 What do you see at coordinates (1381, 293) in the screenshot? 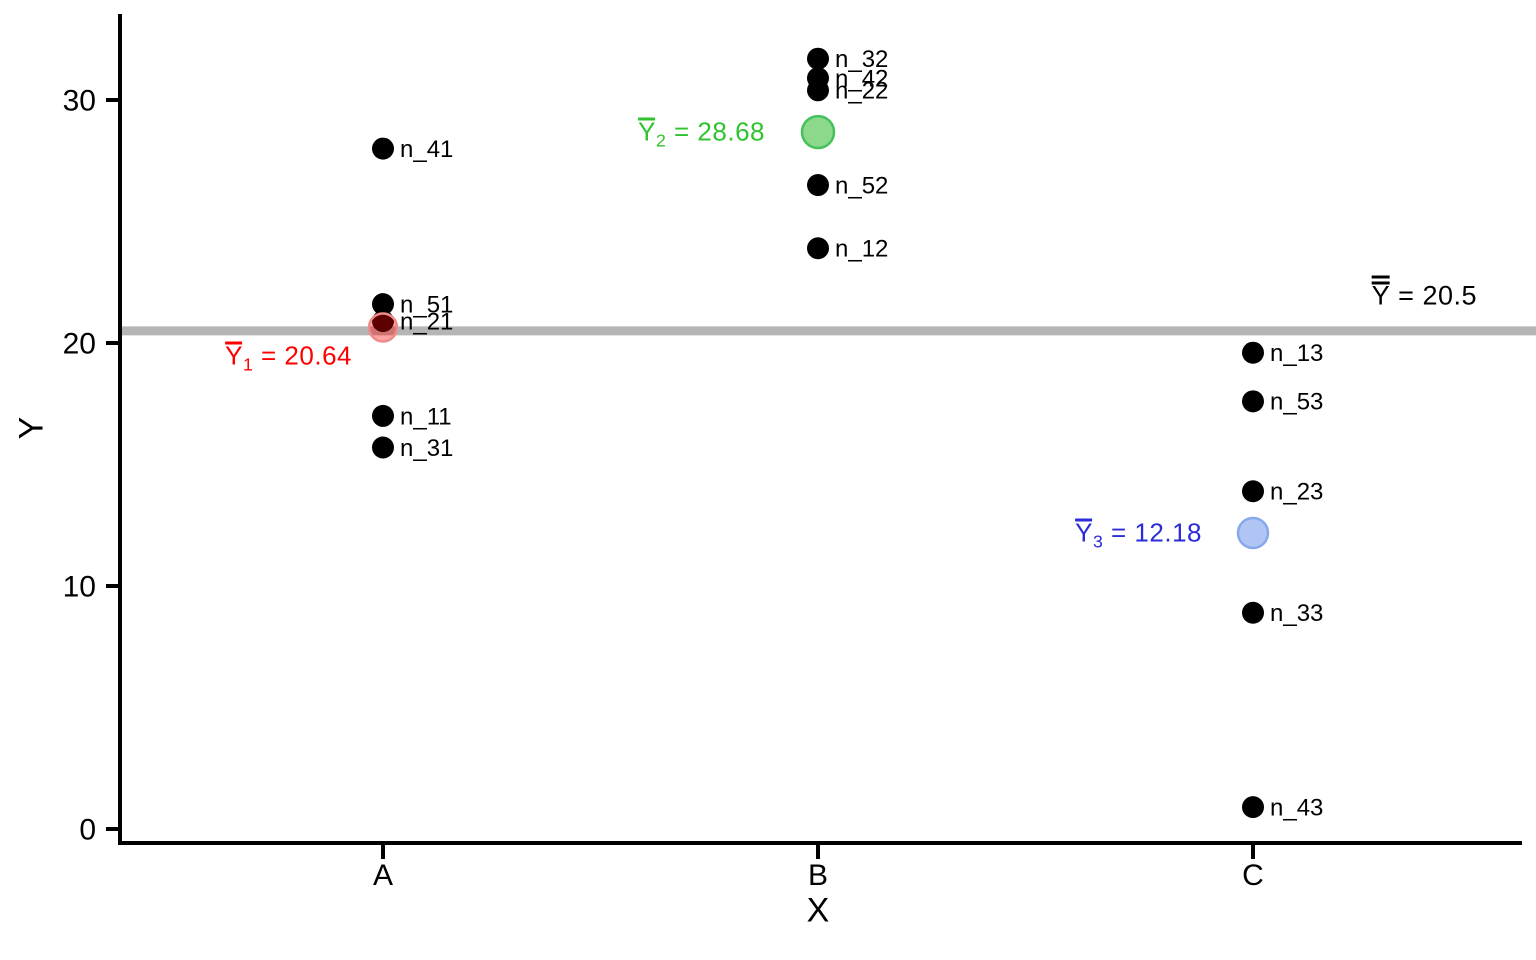
I see `grand-mean-label-symbol: Y` at bounding box center [1381, 293].